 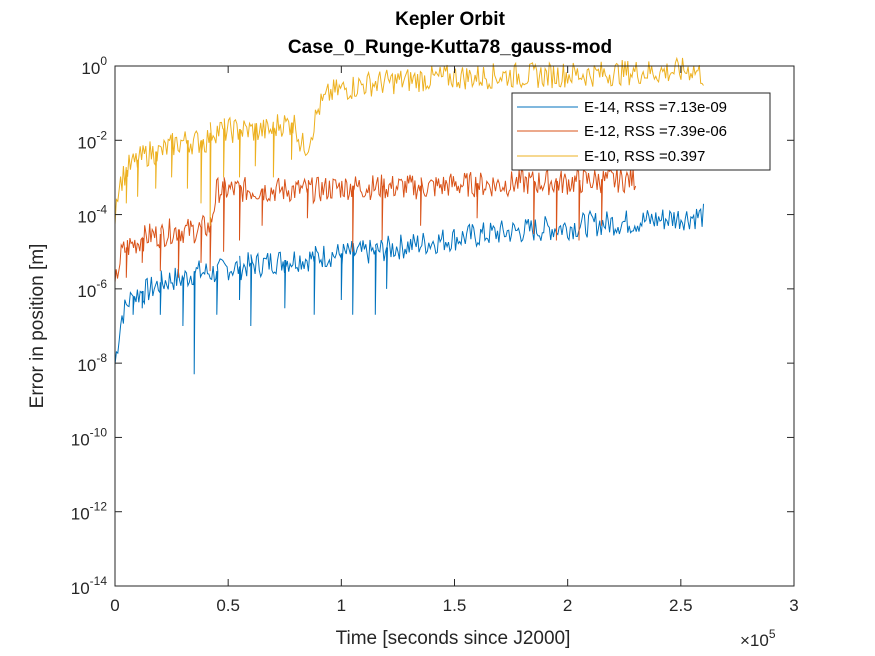 What do you see at coordinates (101, 358) in the screenshot?
I see `y-tick-exponent: -8` at bounding box center [101, 358].